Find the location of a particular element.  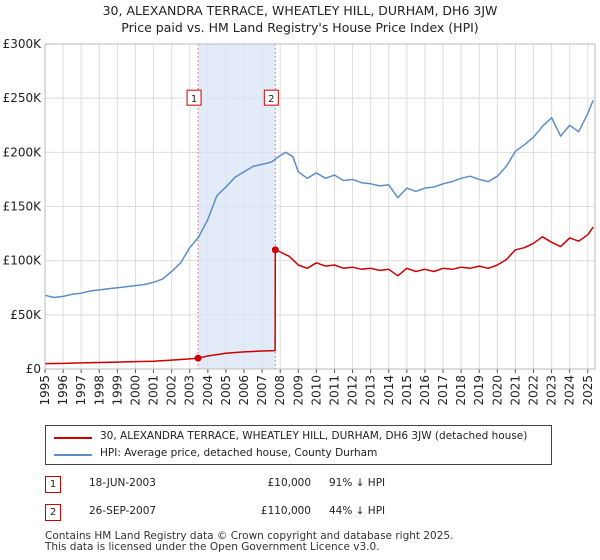

x-tick-label: 2024 is located at coordinates (570, 390).